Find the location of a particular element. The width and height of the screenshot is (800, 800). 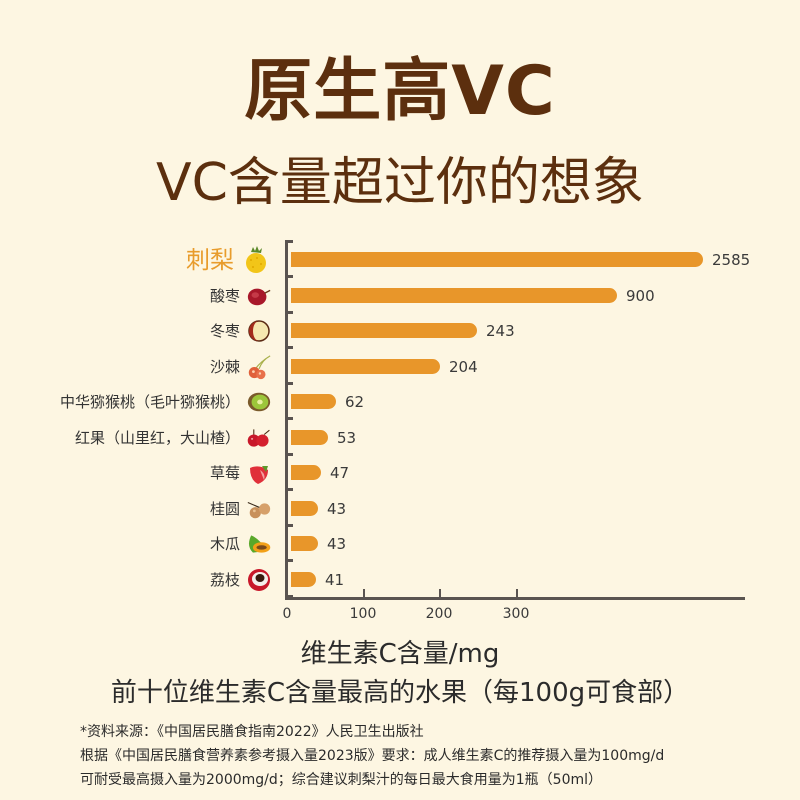

value-label: 53 is located at coordinates (347, 437).